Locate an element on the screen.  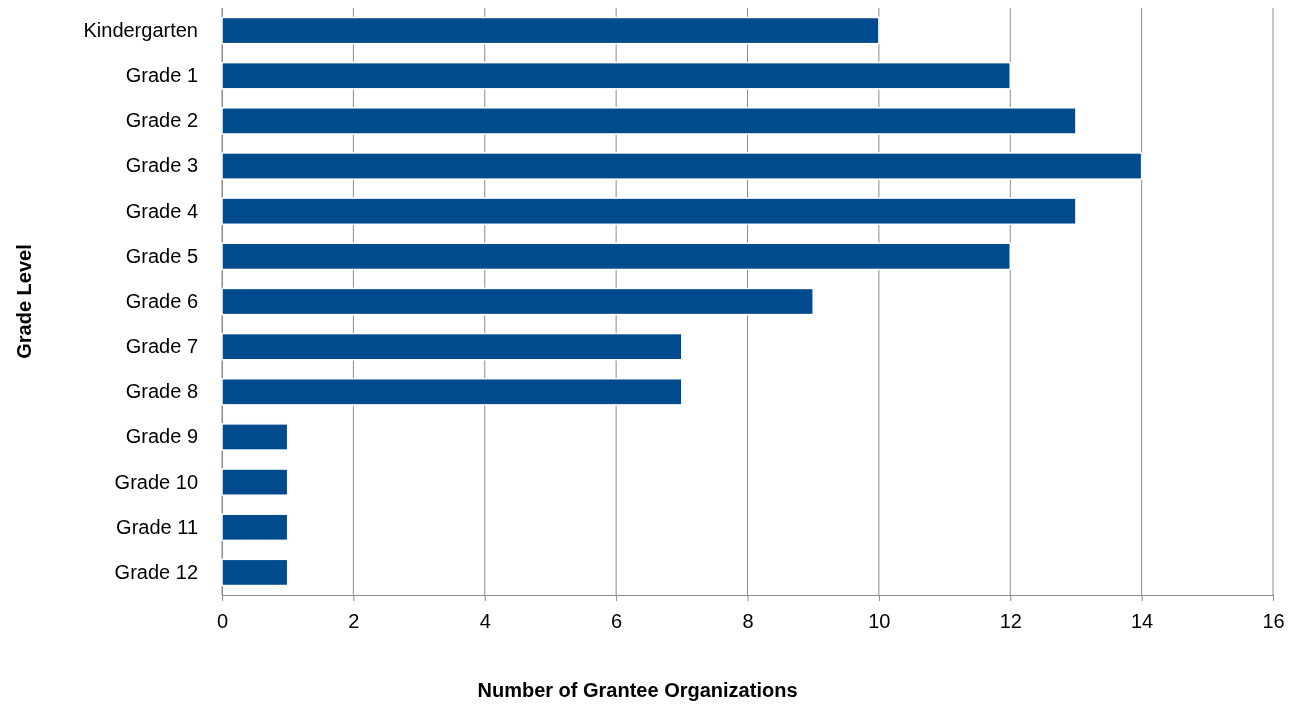
x-tick-label: 6 is located at coordinates (617, 621).